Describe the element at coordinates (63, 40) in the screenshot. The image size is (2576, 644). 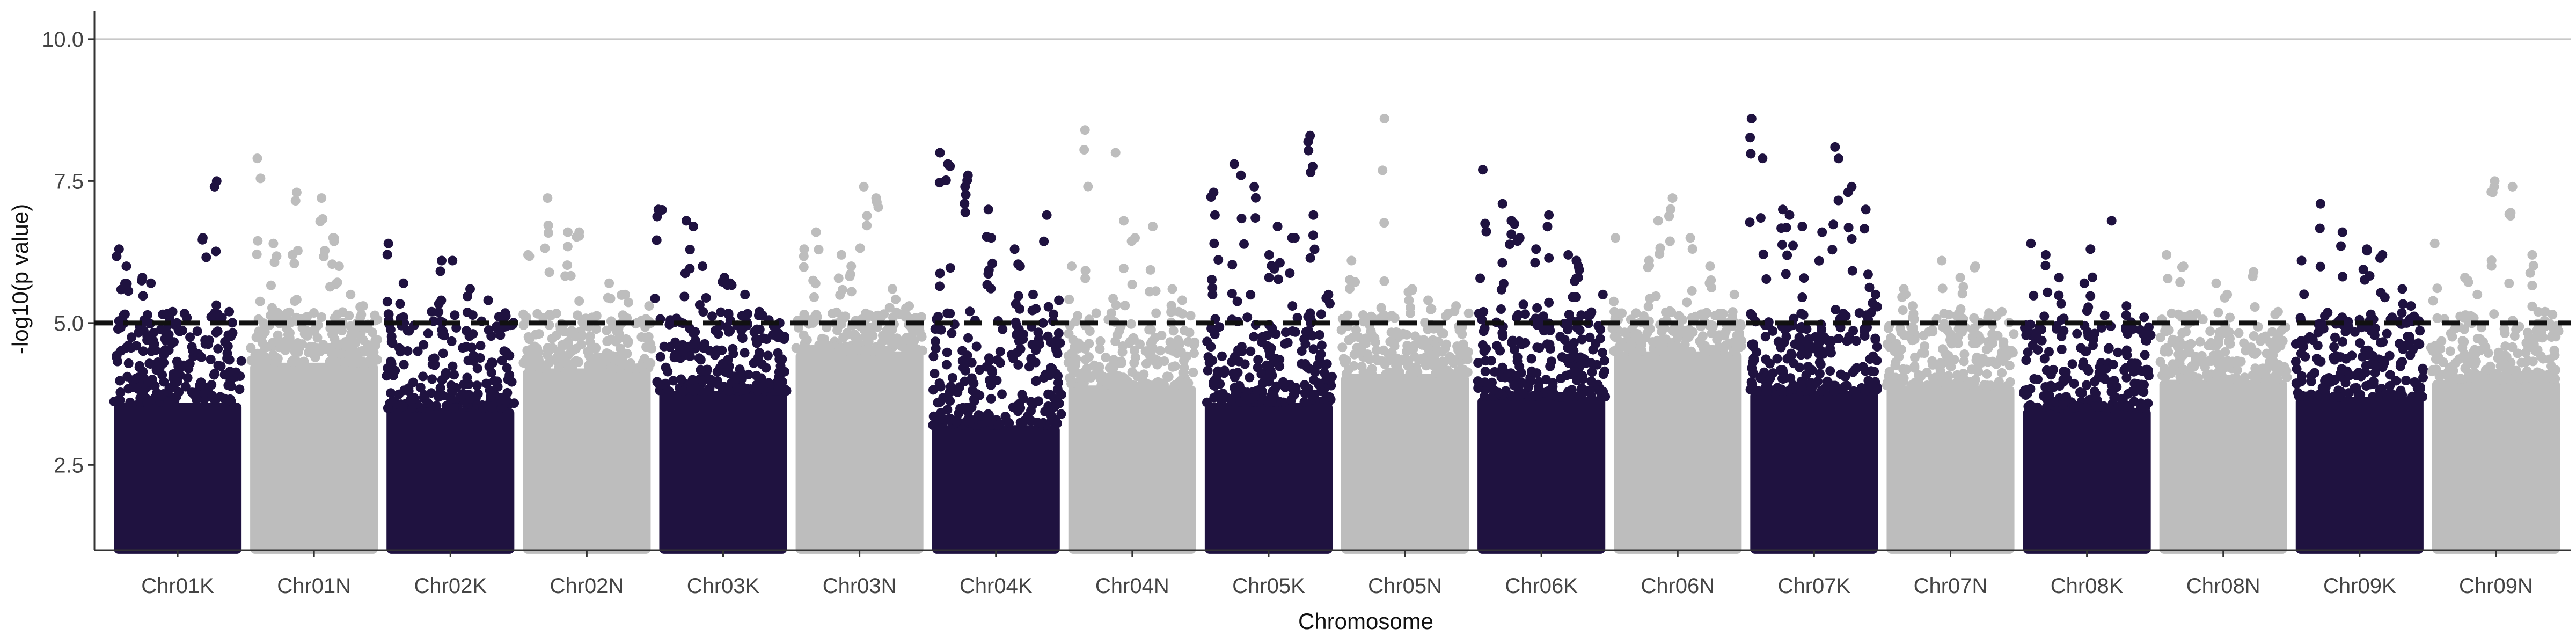
I see `y-tick-label: 10.0` at that location.